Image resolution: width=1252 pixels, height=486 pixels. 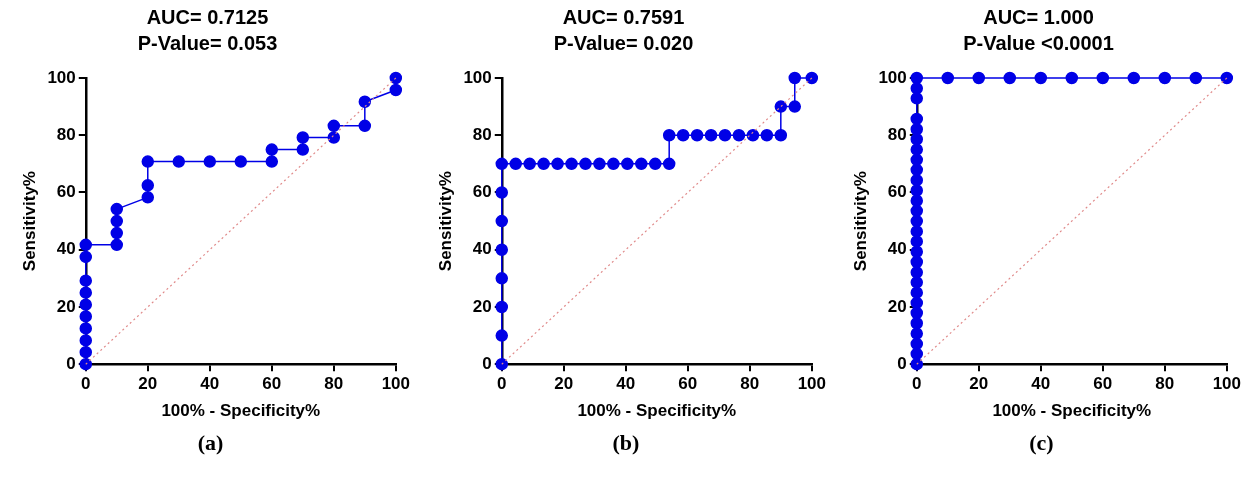 What do you see at coordinates (207, 42) in the screenshot?
I see `chart-subtitle: P-Value= 0.053` at bounding box center [207, 42].